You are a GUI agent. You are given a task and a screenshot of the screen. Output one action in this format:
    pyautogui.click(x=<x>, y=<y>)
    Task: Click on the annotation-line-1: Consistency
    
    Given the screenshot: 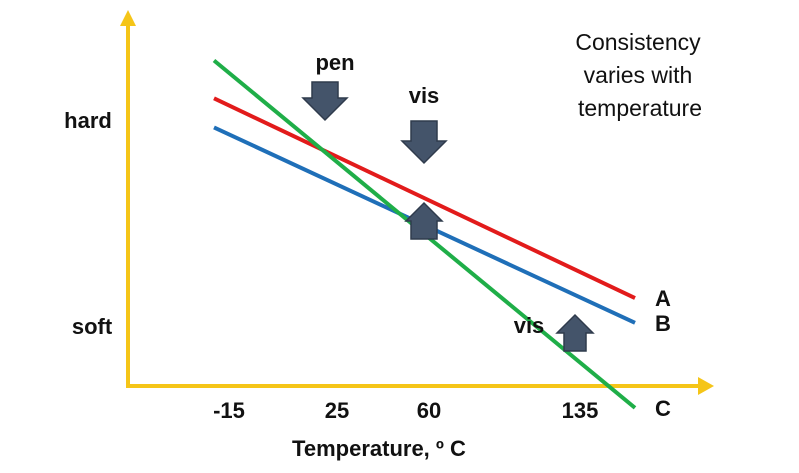 What is the action you would take?
    pyautogui.click(x=638, y=42)
    